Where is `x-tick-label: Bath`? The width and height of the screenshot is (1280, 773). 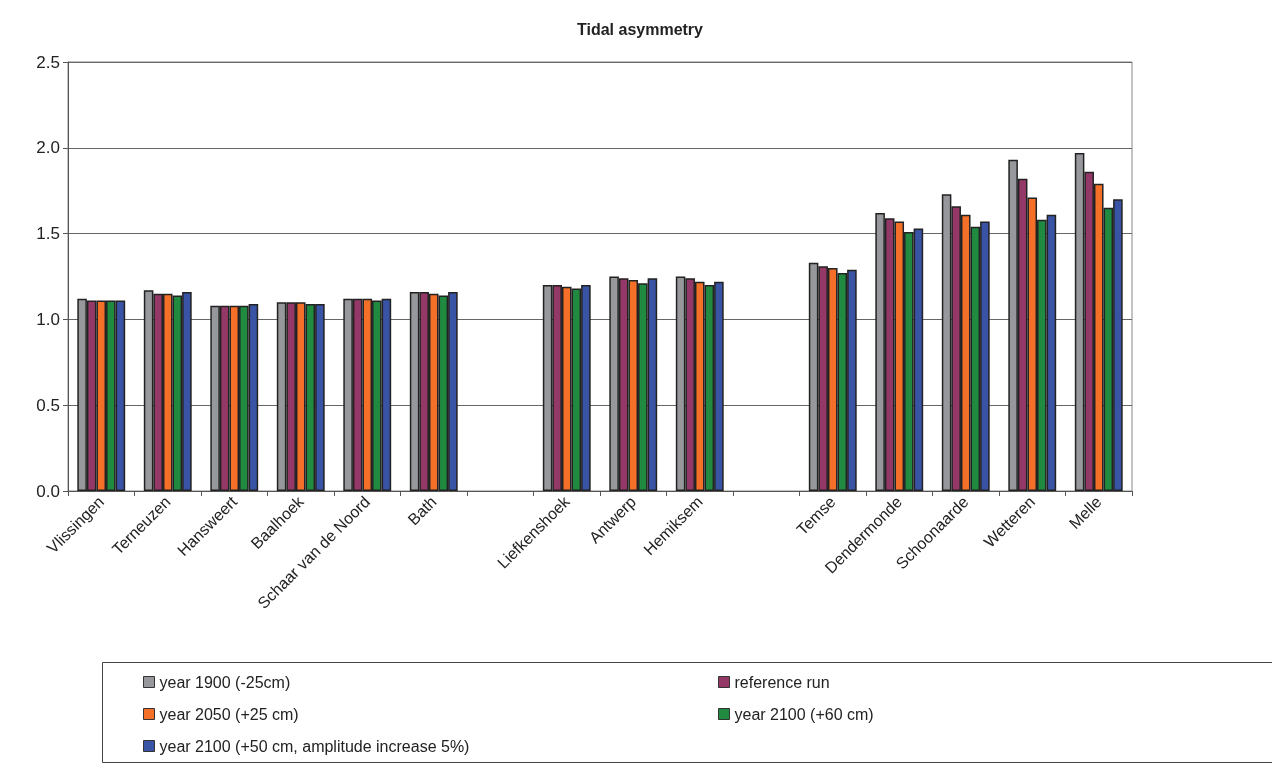 x-tick-label: Bath is located at coordinates (422, 510).